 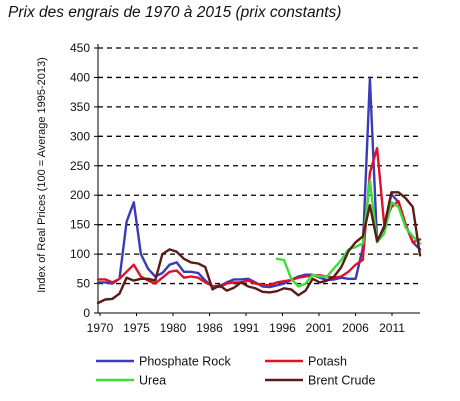 I want to click on y-tick-label: 100, so click(x=80, y=254).